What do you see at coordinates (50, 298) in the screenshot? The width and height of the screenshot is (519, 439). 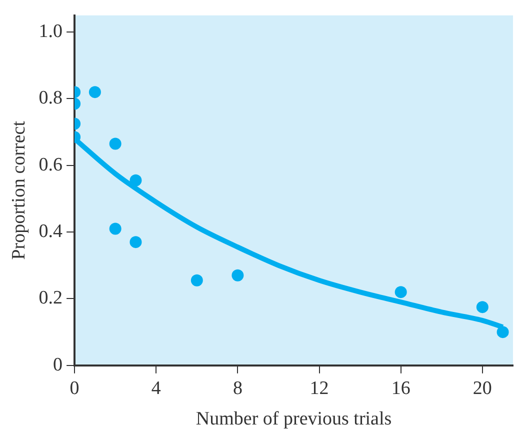 I see `y-tick-label: 0.2` at bounding box center [50, 298].